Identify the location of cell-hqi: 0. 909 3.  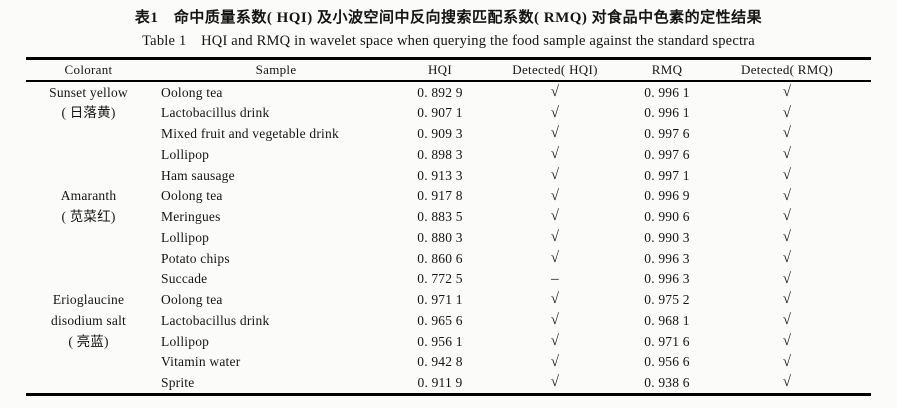
(440, 134).